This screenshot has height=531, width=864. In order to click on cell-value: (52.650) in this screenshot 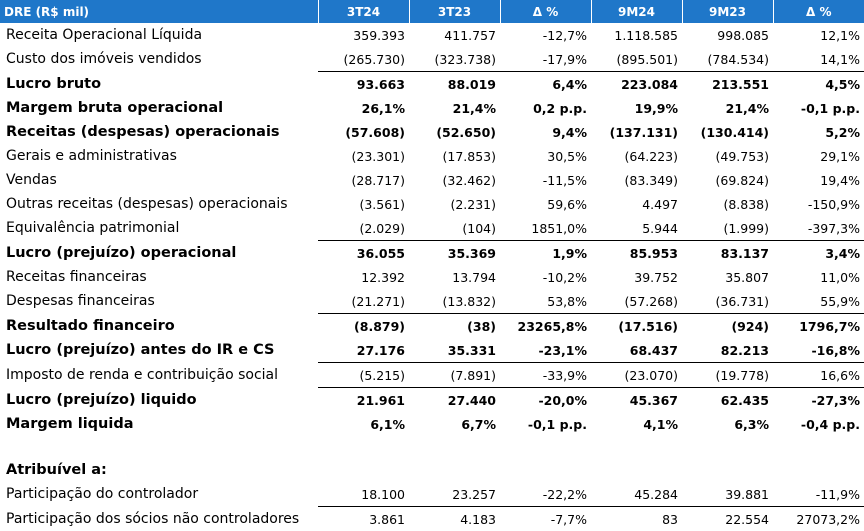, I will do `click(454, 132)`.